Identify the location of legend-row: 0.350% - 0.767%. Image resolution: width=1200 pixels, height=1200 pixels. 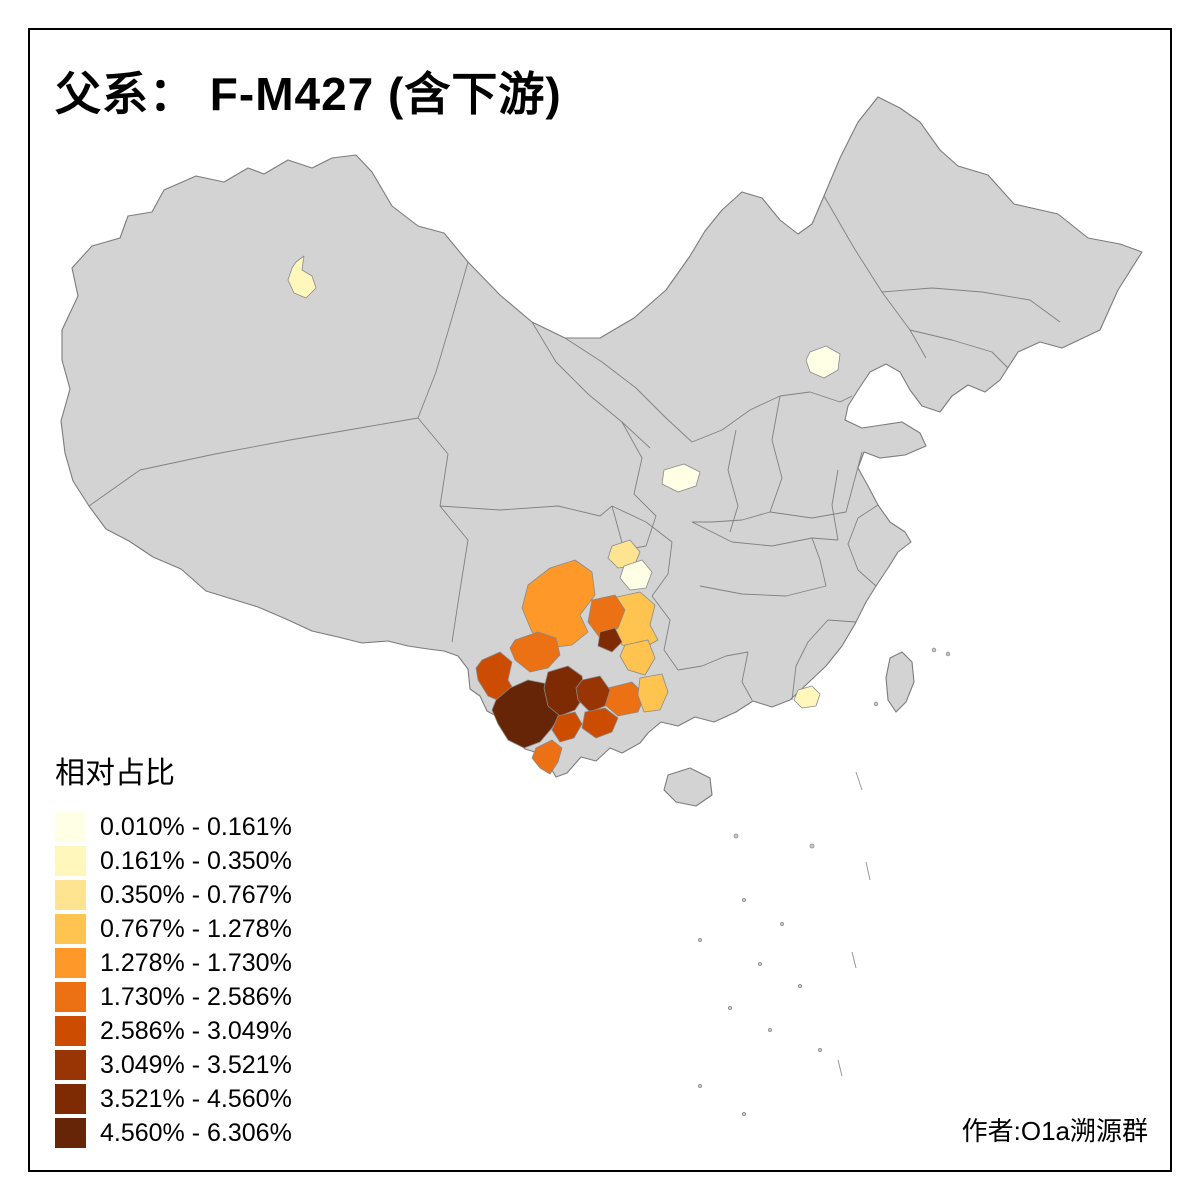
(173, 895).